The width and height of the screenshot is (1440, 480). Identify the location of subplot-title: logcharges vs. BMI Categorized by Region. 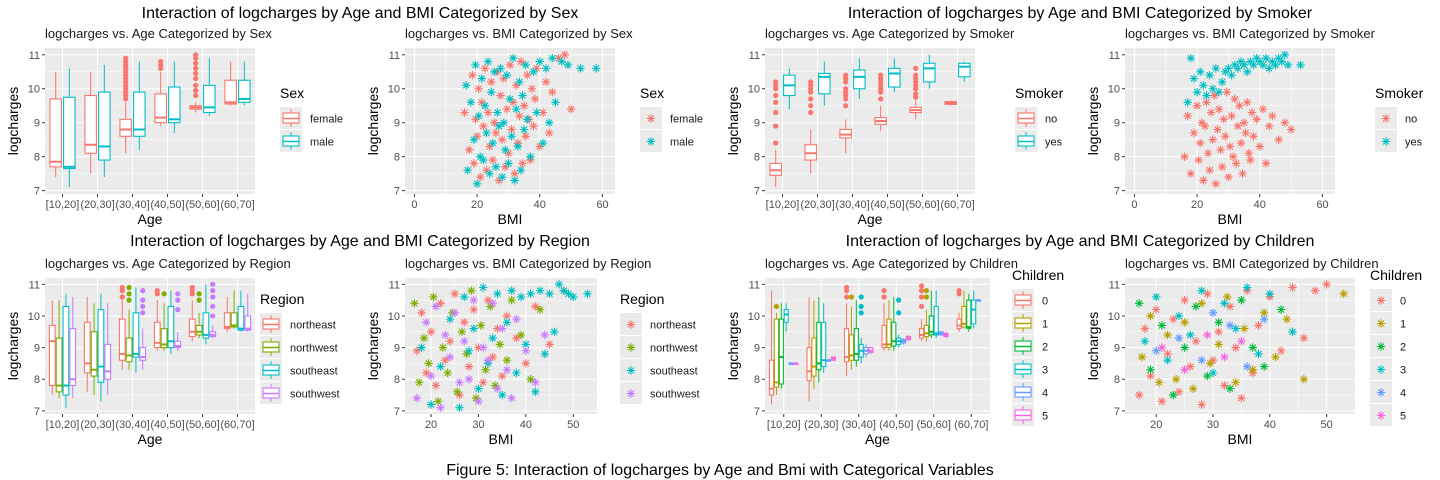
(528, 263).